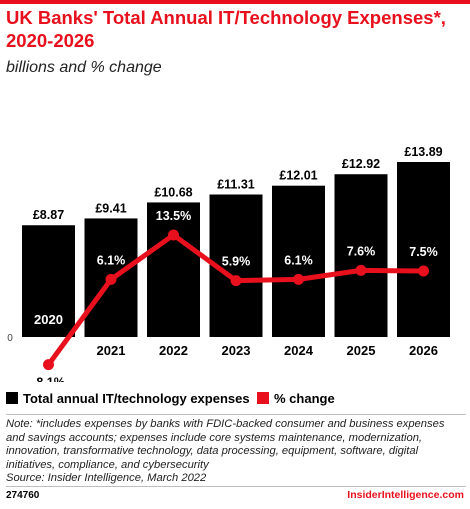 The image size is (470, 509). I want to click on category-label-2026: 2026, so click(423, 350).